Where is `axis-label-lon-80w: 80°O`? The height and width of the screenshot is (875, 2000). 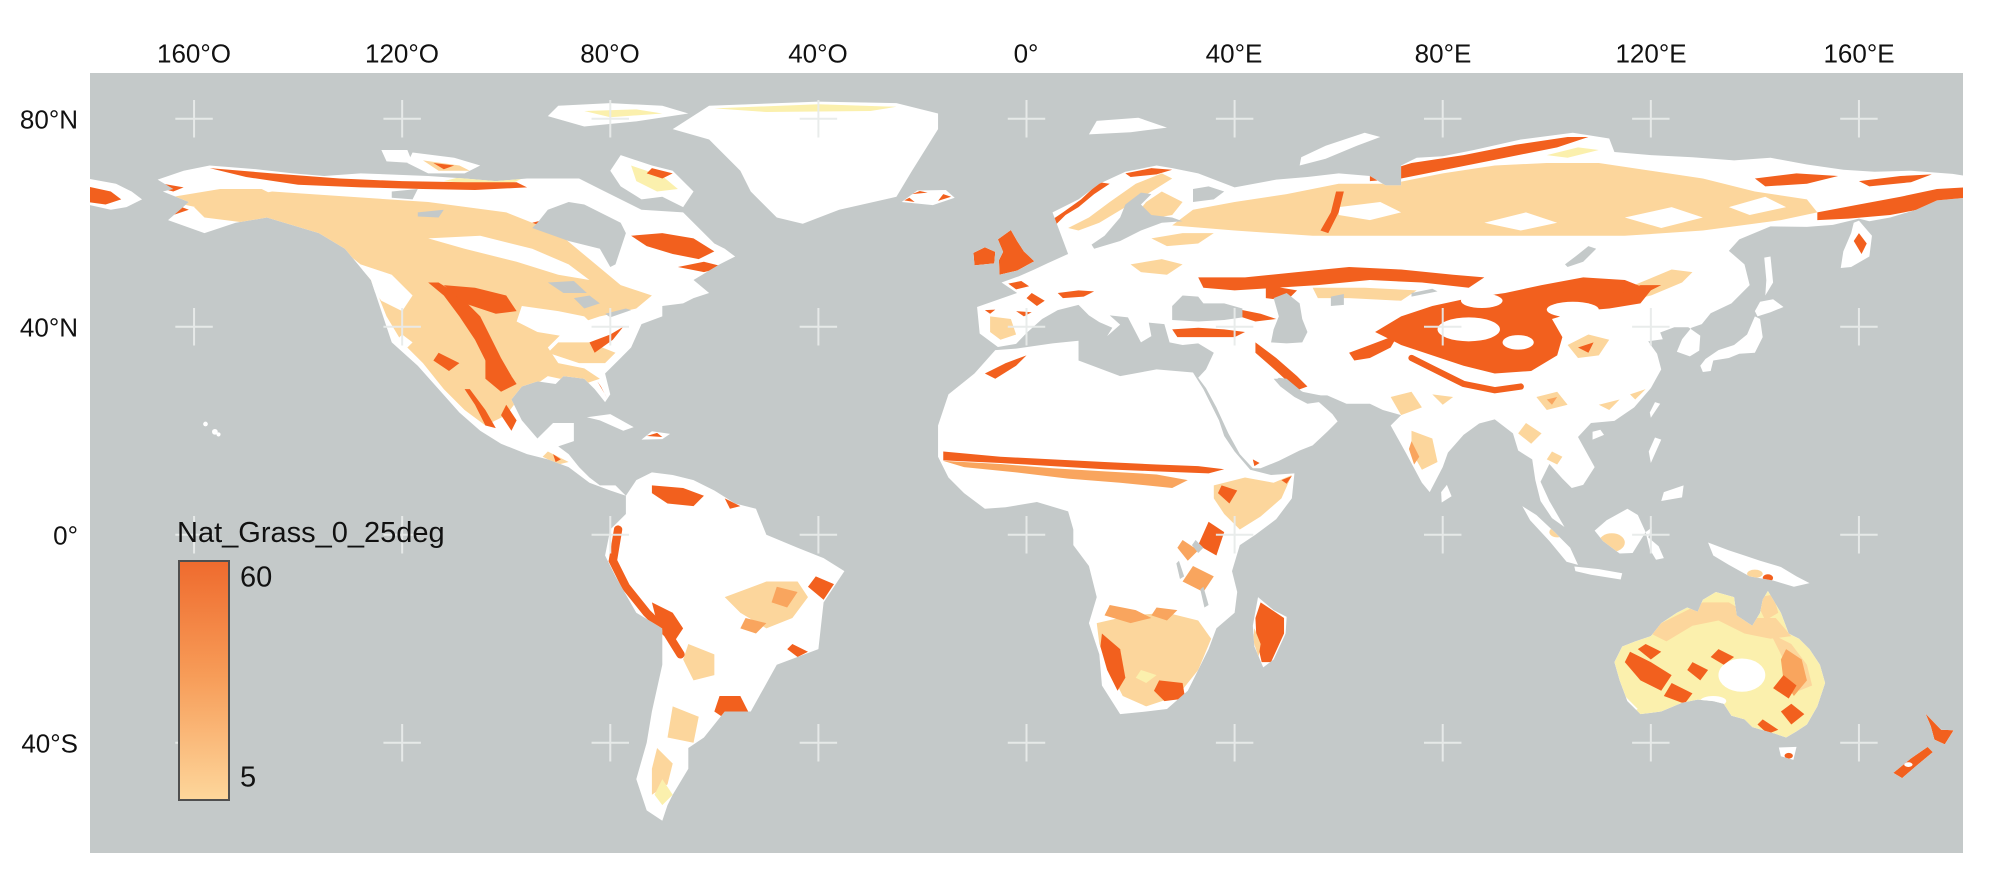
axis-label-lon-80w: 80°O is located at coordinates (610, 53).